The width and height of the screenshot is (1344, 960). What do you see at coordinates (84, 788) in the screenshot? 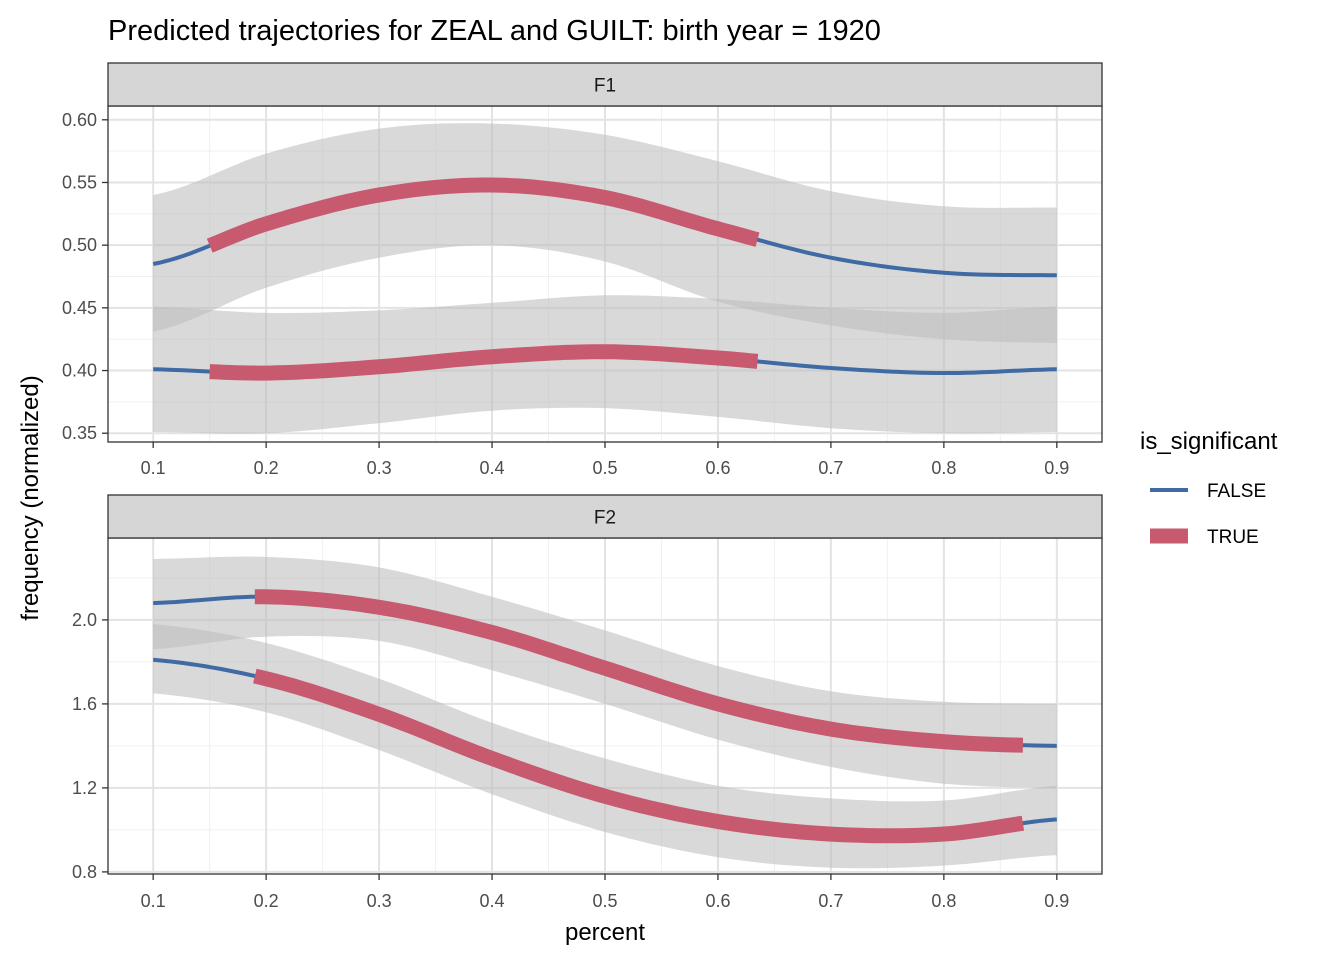
I see `y-tick-label: 1.2` at bounding box center [84, 788].